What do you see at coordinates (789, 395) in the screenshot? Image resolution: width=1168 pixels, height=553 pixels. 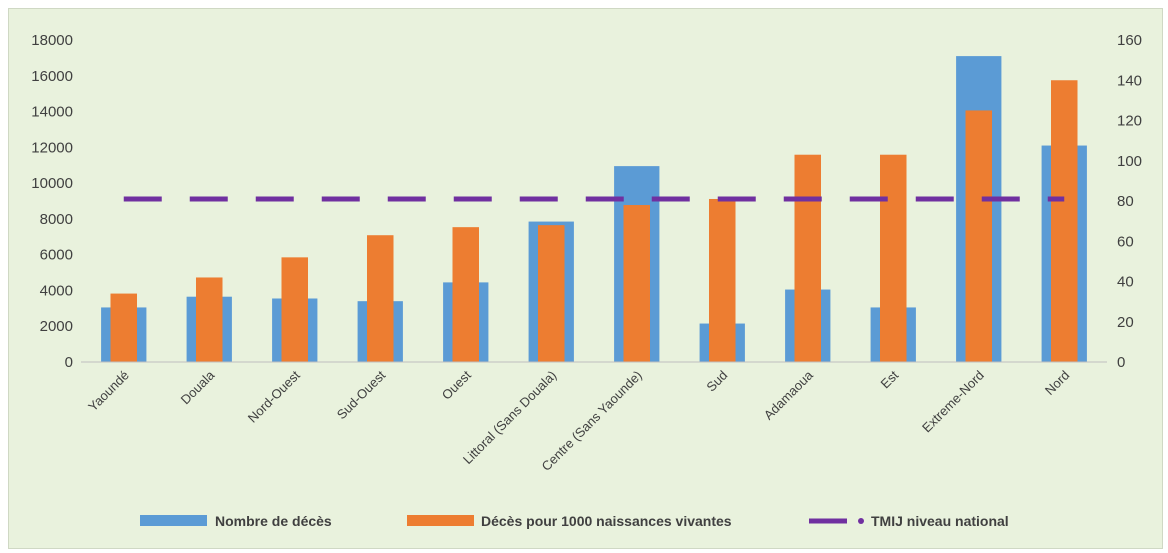 I see `category-label: Adamaoua` at bounding box center [789, 395].